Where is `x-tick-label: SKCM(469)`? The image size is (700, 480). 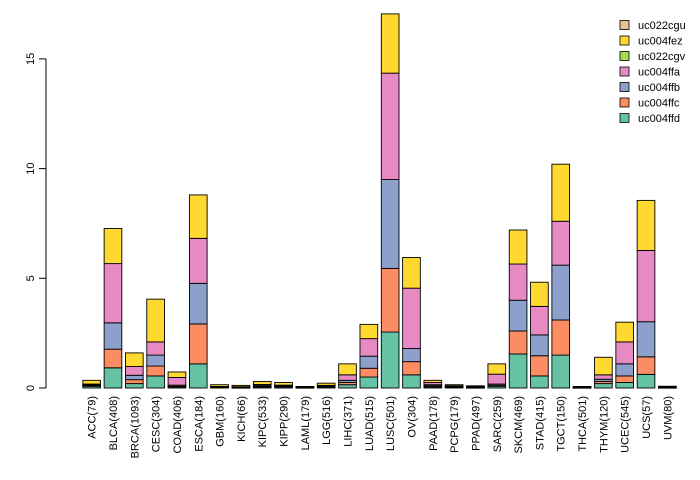 x-tick-label: SKCM(469) is located at coordinates (519, 424).